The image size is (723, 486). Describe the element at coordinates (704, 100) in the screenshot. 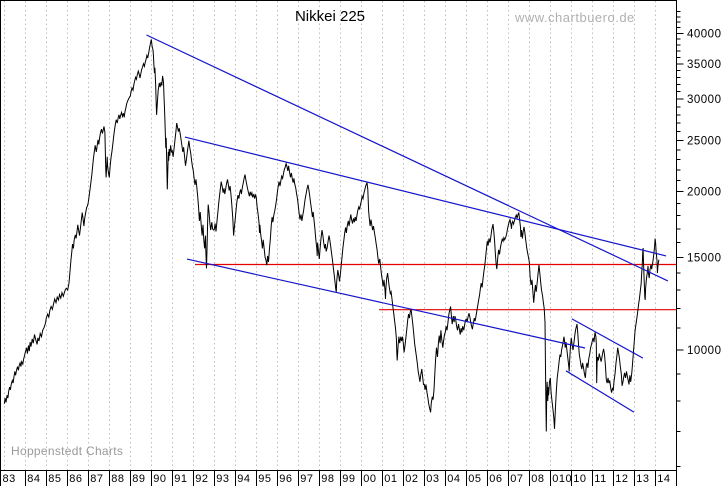

I see `y-tick-label: 30000` at that location.